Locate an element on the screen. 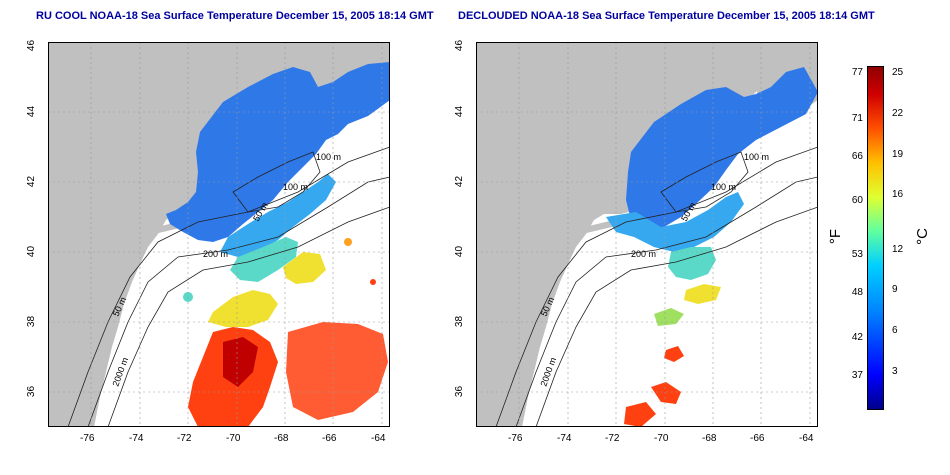 This screenshot has height=475, width=950. fahrenheit-unit-label: °F is located at coordinates (836, 236).